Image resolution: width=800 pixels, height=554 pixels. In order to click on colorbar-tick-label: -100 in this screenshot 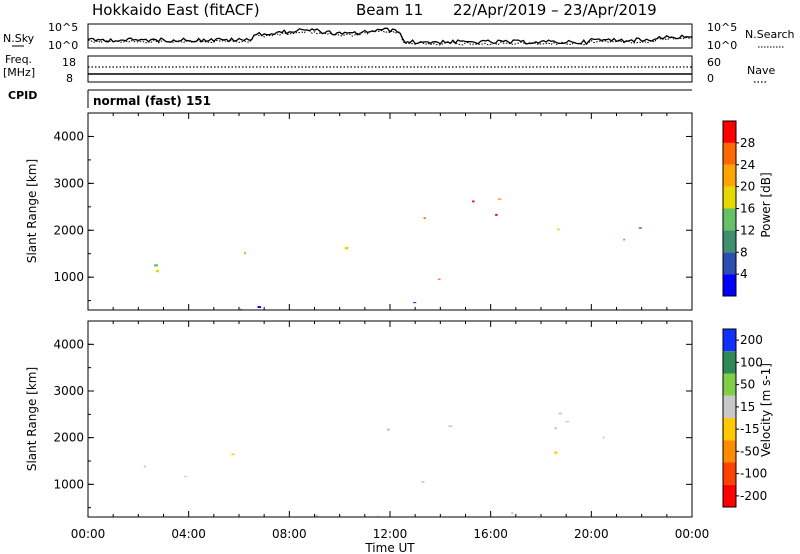, I will do `click(753, 474)`.